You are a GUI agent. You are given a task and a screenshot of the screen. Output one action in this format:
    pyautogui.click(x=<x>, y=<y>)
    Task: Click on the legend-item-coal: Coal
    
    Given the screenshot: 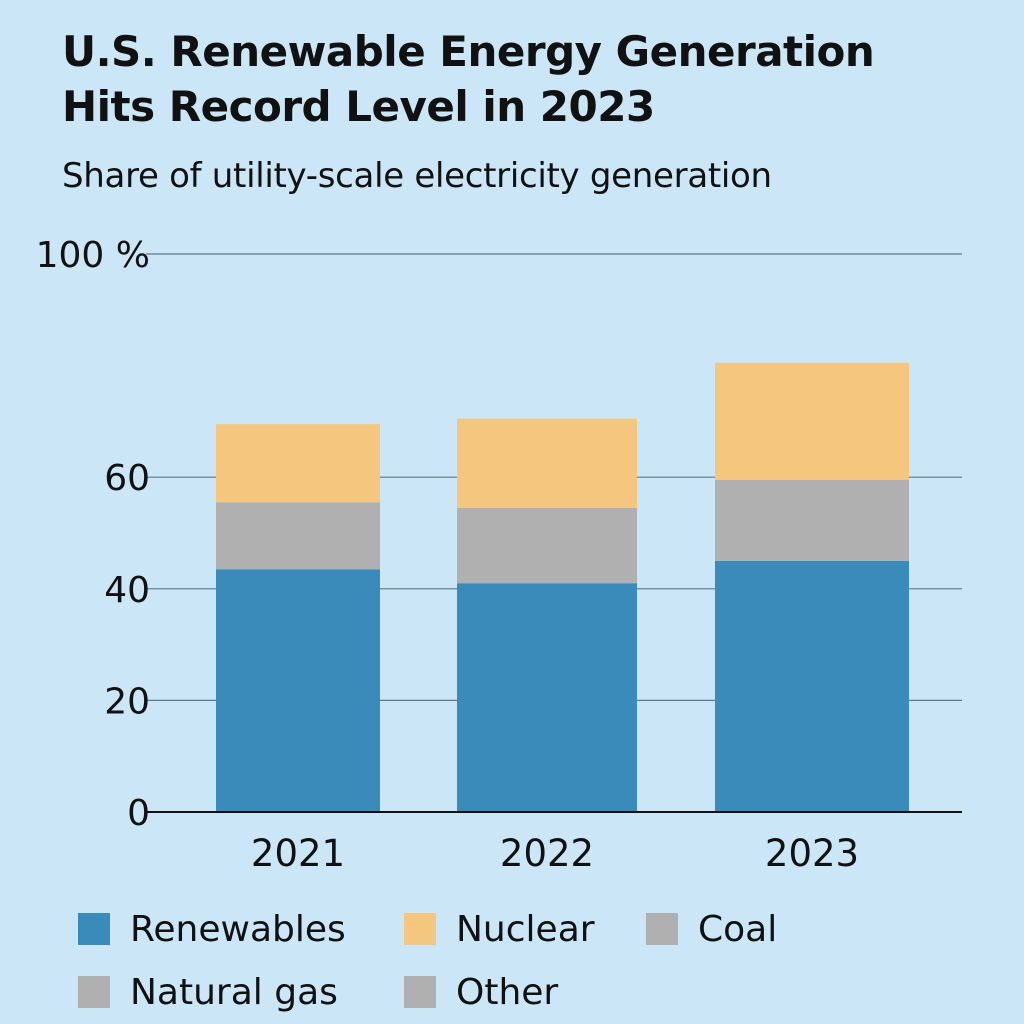 What is the action you would take?
    pyautogui.click(x=711, y=929)
    